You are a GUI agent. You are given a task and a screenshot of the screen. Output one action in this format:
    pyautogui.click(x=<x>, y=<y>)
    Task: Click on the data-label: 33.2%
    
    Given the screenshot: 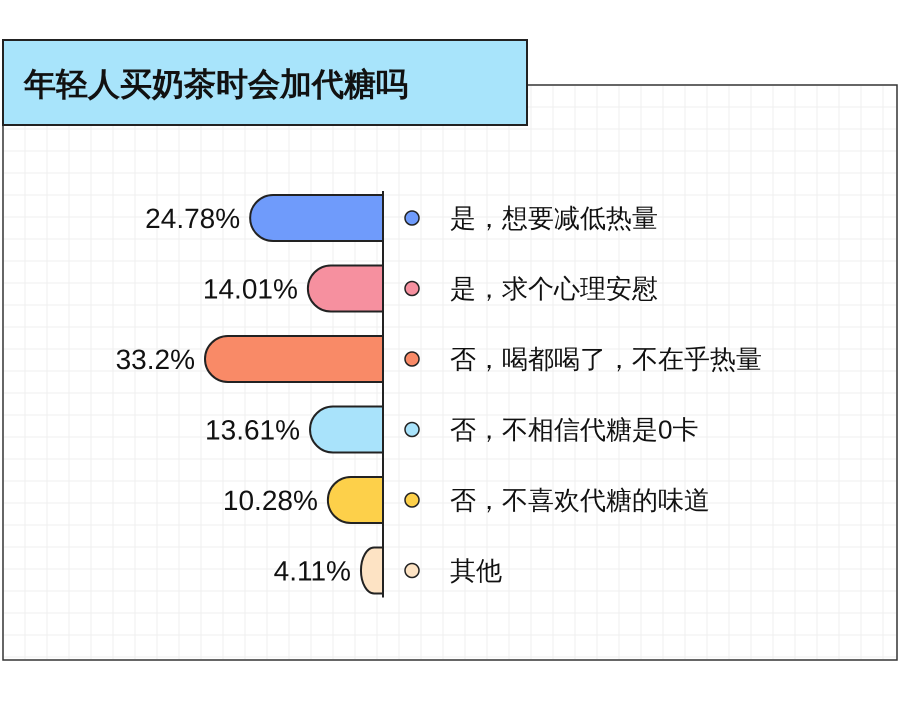 What is the action you would take?
    pyautogui.click(x=155, y=359)
    